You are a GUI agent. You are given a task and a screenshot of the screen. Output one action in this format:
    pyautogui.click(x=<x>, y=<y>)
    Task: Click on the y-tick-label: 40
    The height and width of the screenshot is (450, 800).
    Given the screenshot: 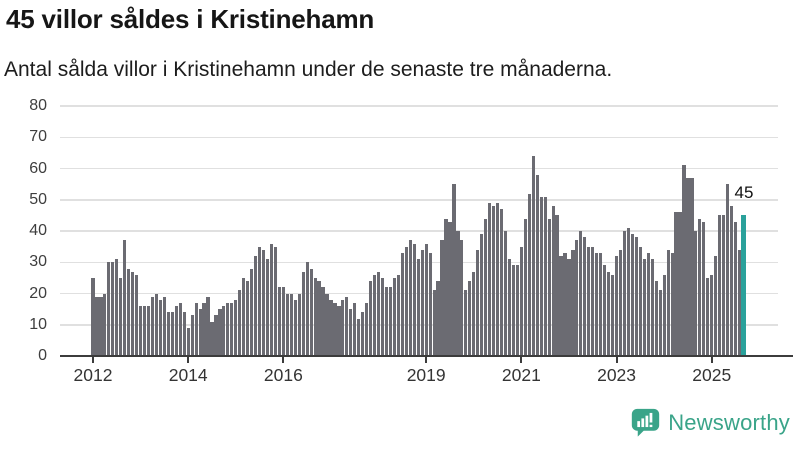 What is the action you would take?
    pyautogui.click(x=38, y=230)
    